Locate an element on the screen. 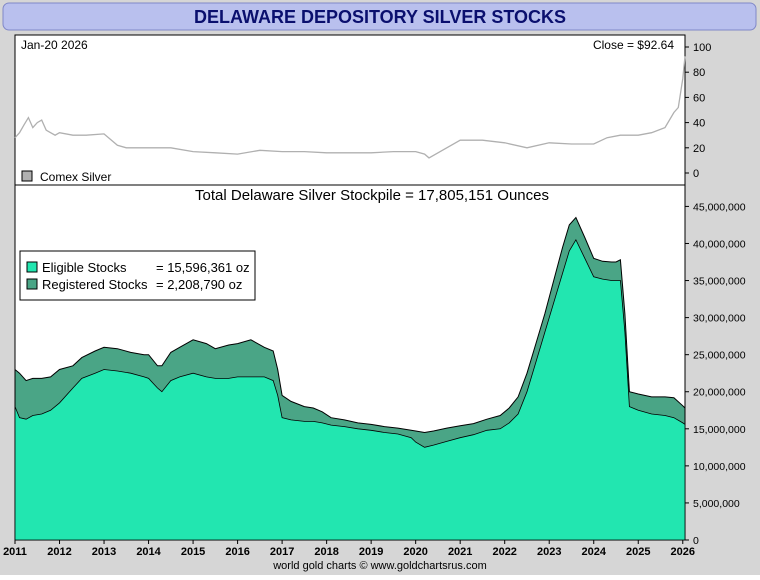 The height and width of the screenshot is (580, 760). x-tick-label: 2015 is located at coordinates (193, 552).